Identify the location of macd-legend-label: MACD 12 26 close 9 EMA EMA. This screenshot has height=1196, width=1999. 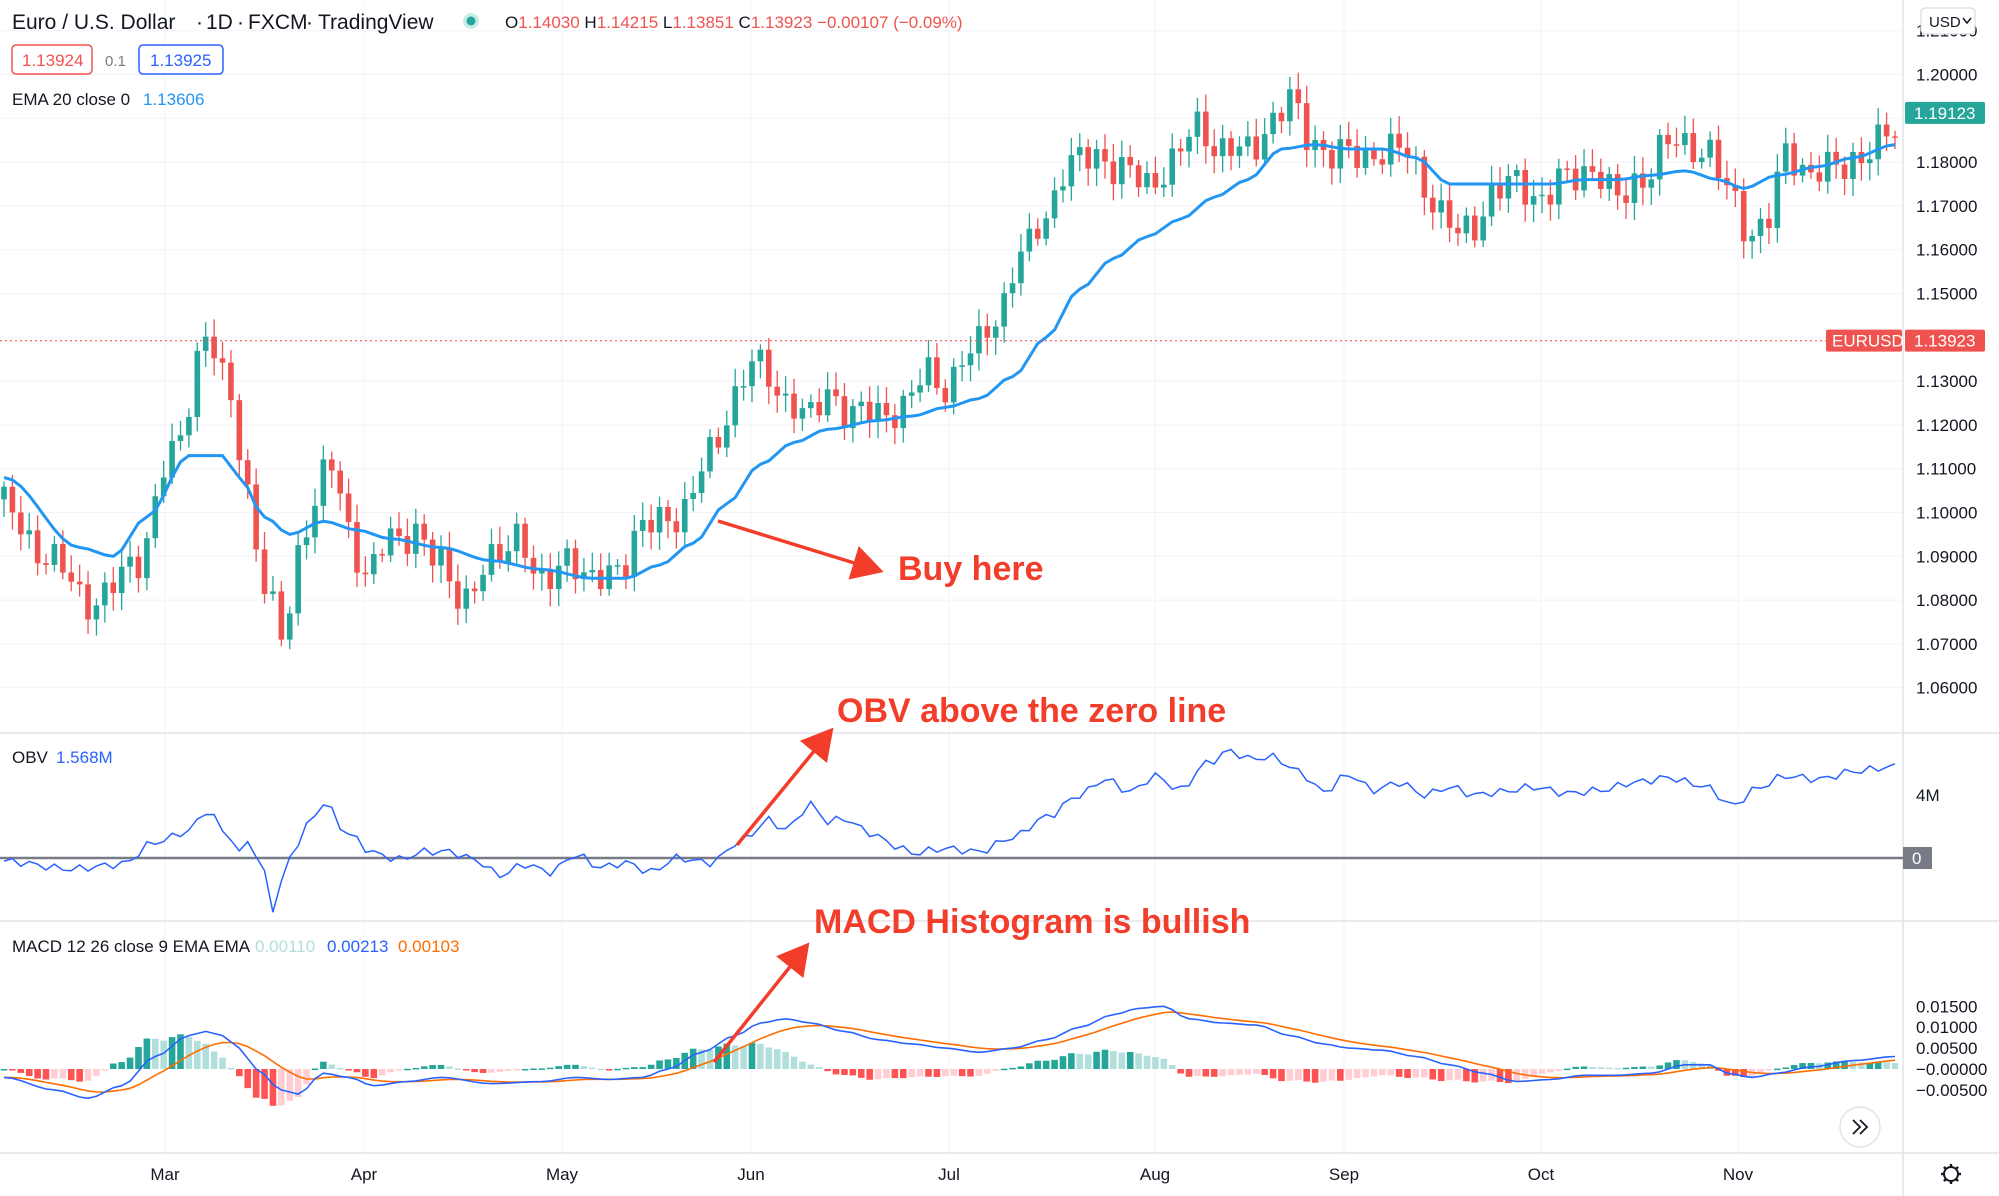
(131, 946).